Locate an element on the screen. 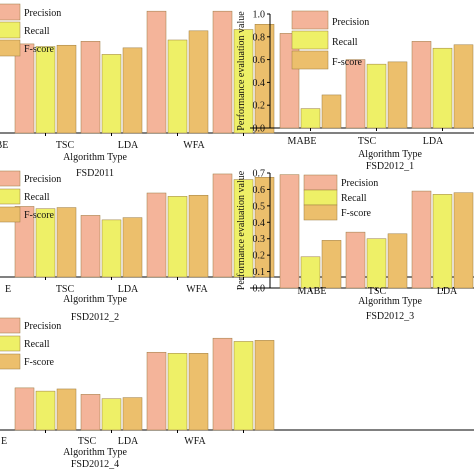 The image size is (474, 474). y-tick-label: 0.7 is located at coordinates (259, 174).